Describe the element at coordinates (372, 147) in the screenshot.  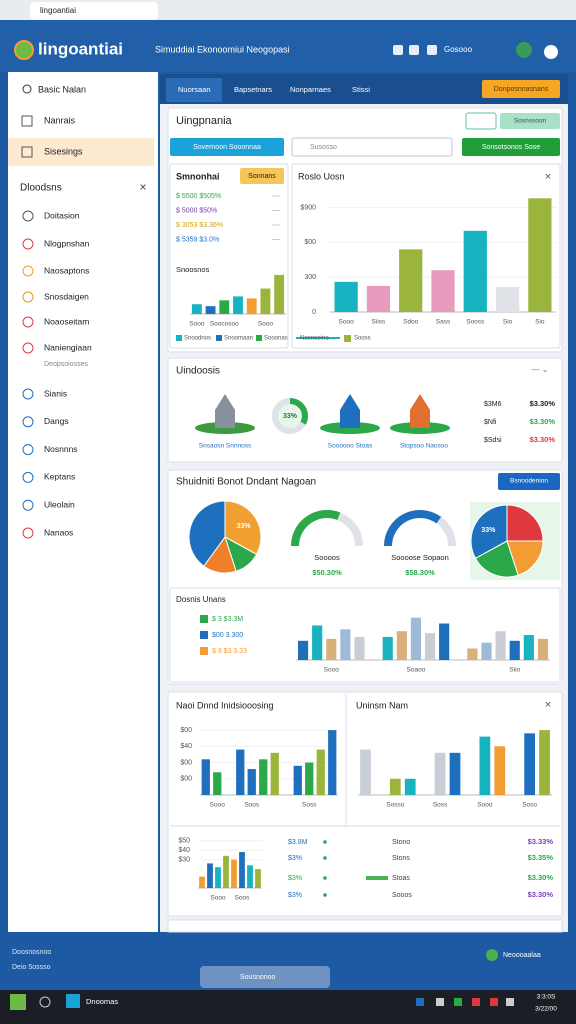
I see `search-input` at that location.